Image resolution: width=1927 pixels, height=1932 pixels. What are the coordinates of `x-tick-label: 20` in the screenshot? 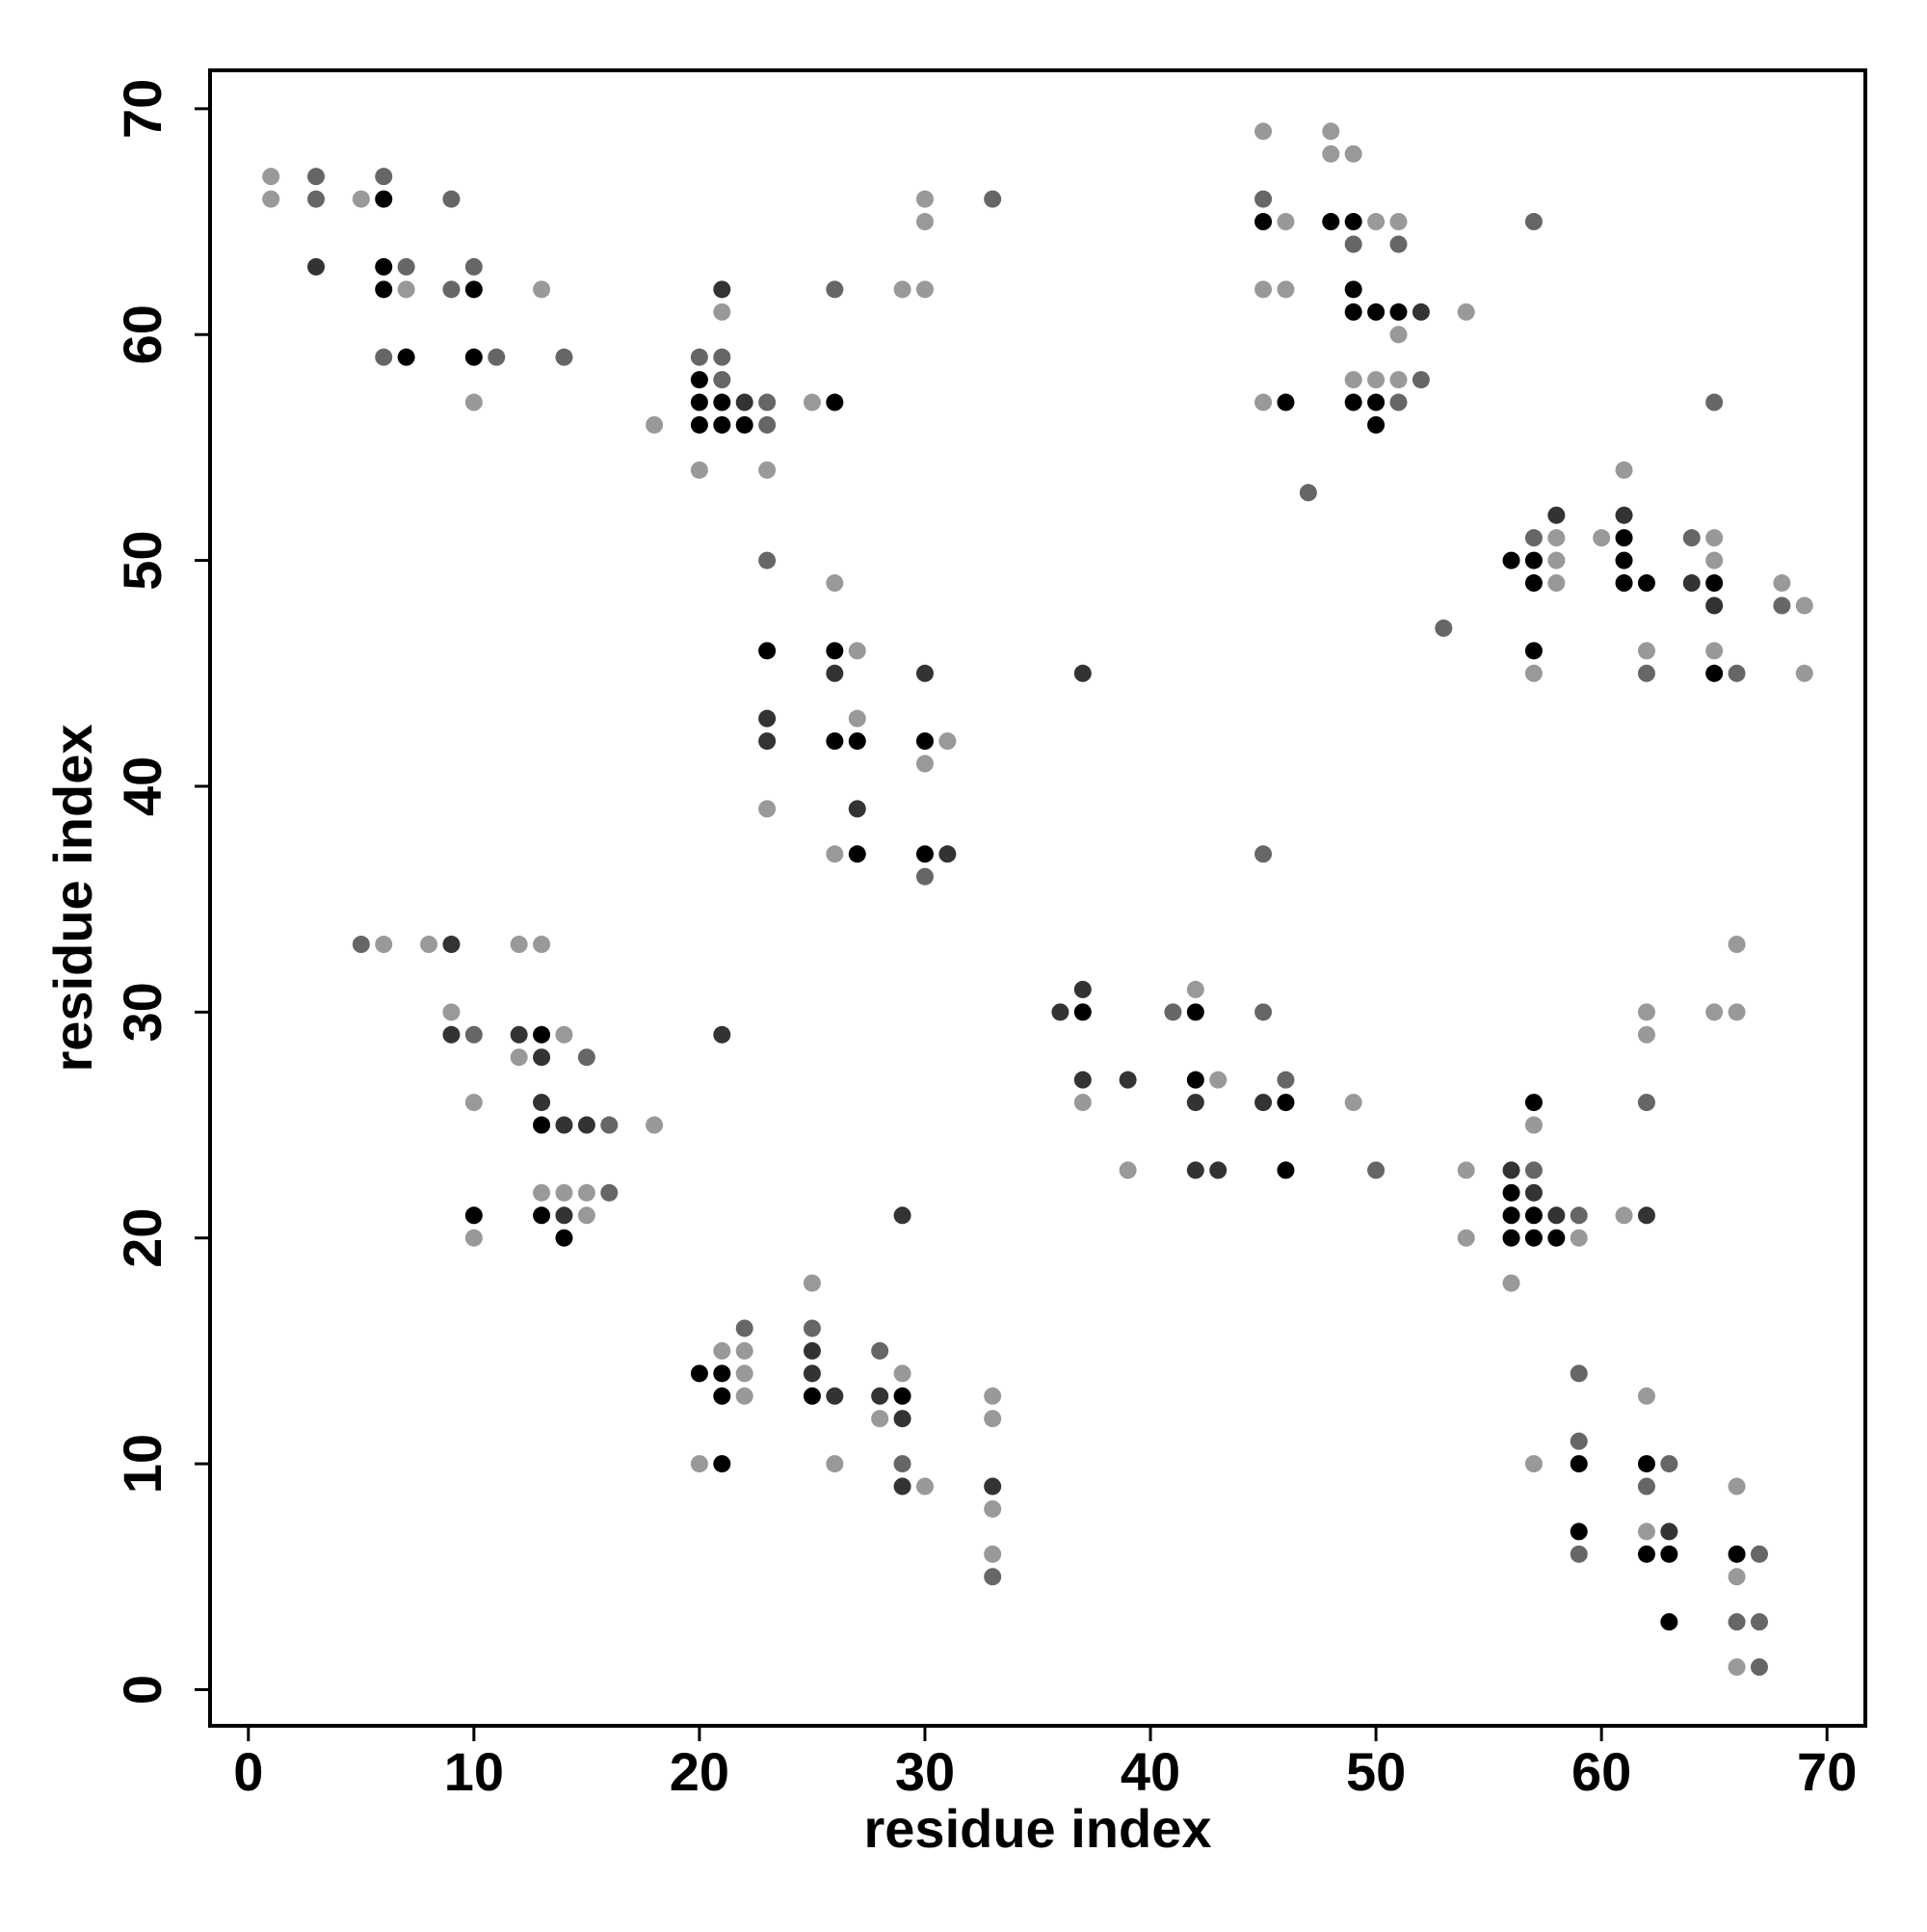 It's located at (699, 1771).